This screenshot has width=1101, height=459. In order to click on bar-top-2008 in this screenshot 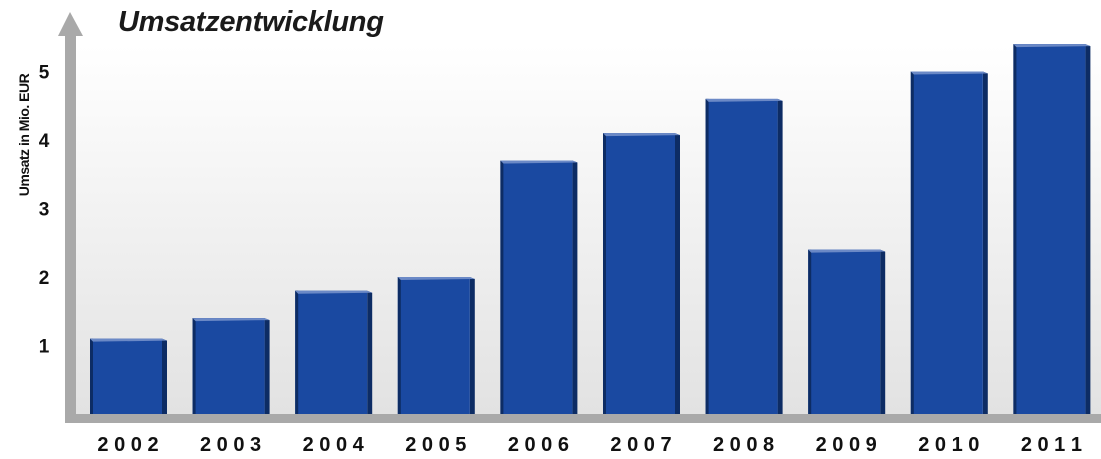, I will do `click(744, 100)`.